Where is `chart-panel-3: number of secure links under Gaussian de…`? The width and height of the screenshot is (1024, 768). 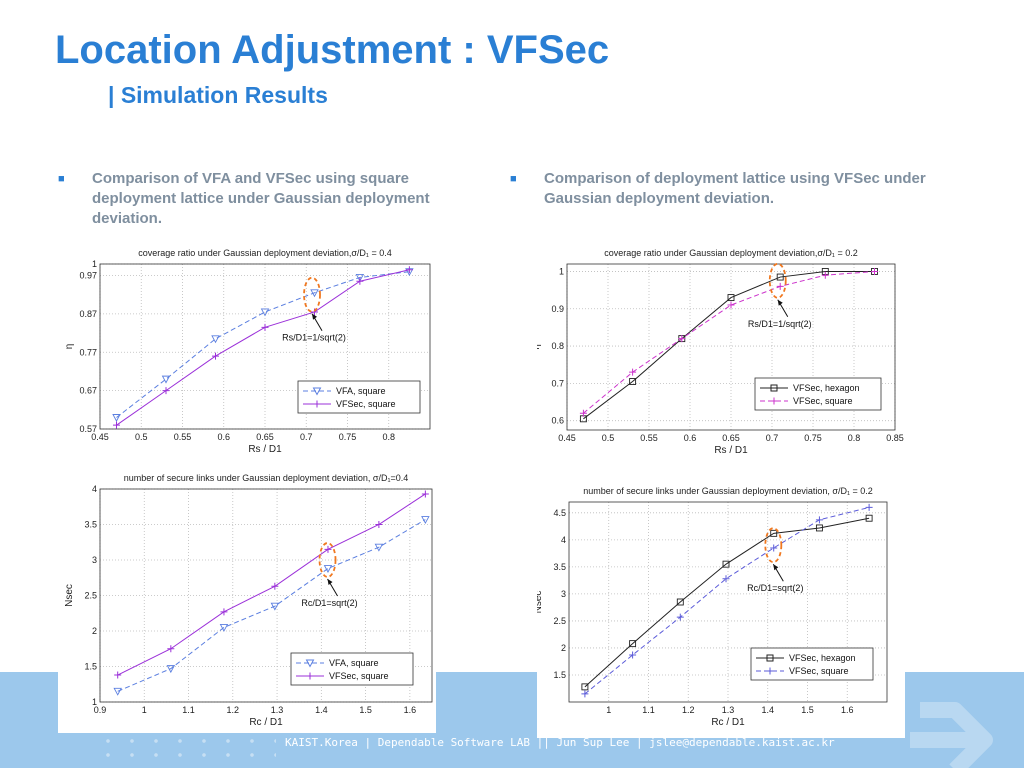
chart-panel-3: number of secure links under Gaussian de… is located at coordinates (247, 600).